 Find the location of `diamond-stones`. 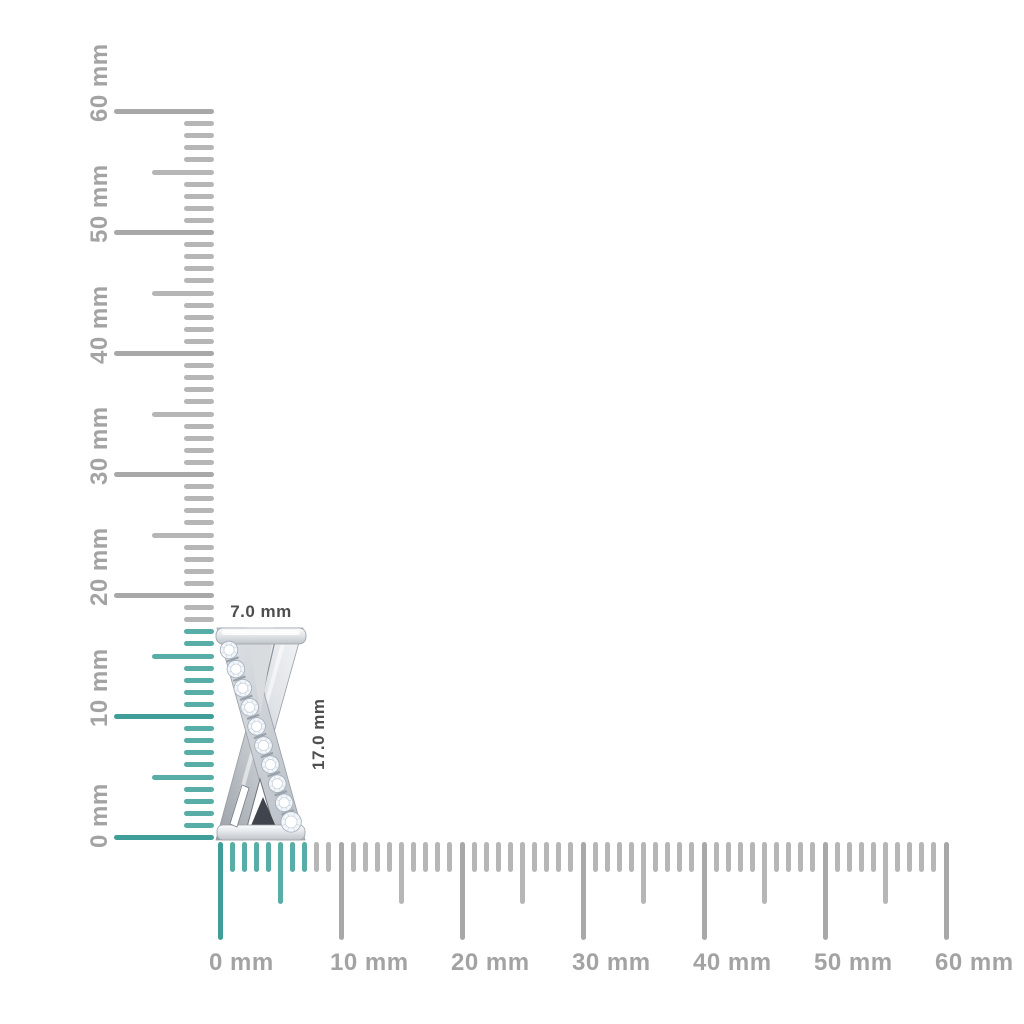

diamond-stones is located at coordinates (260, 736).